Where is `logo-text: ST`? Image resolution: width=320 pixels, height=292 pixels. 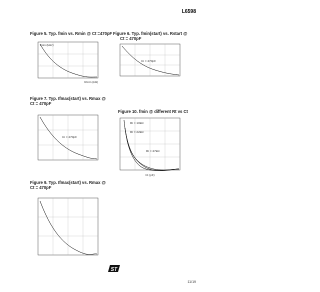 logo-text: ST is located at coordinates (114, 270).